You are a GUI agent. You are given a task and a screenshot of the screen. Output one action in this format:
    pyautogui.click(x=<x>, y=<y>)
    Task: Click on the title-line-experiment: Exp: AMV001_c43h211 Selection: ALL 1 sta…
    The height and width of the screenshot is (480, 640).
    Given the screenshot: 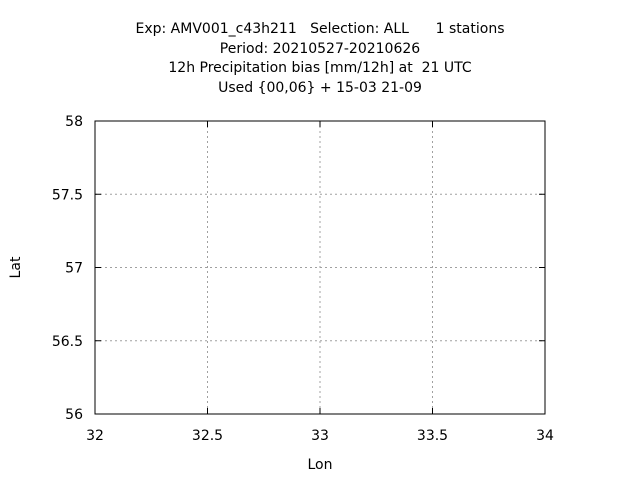 What is the action you would take?
    pyautogui.click(x=320, y=29)
    